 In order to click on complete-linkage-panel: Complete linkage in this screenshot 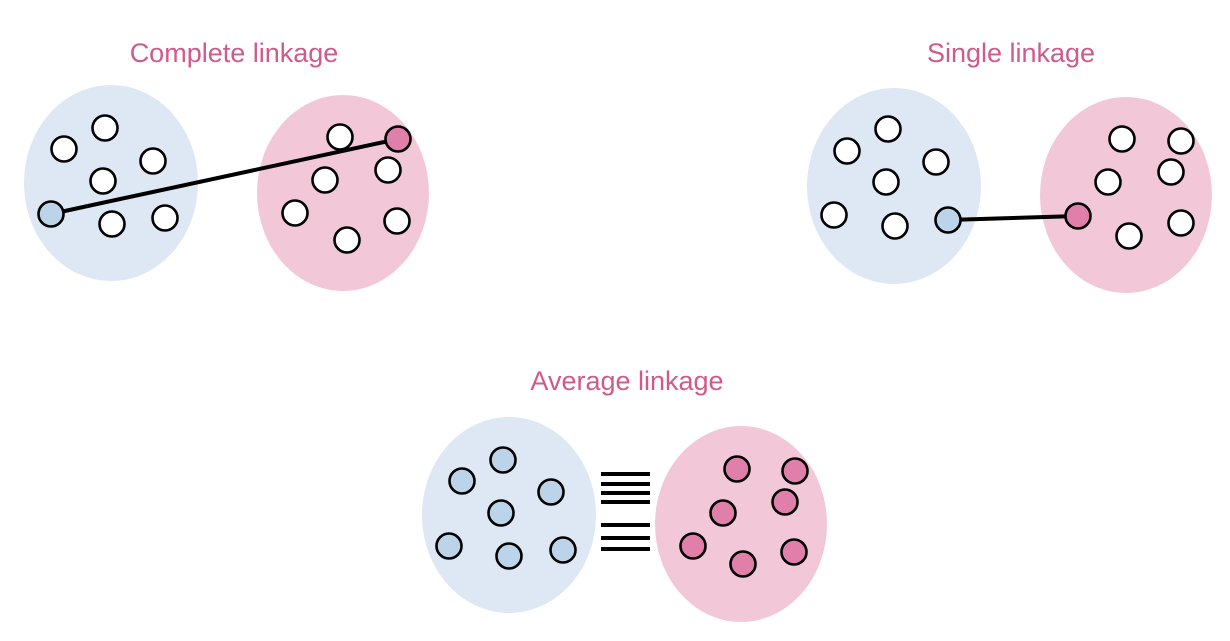, I will do `click(226, 164)`.